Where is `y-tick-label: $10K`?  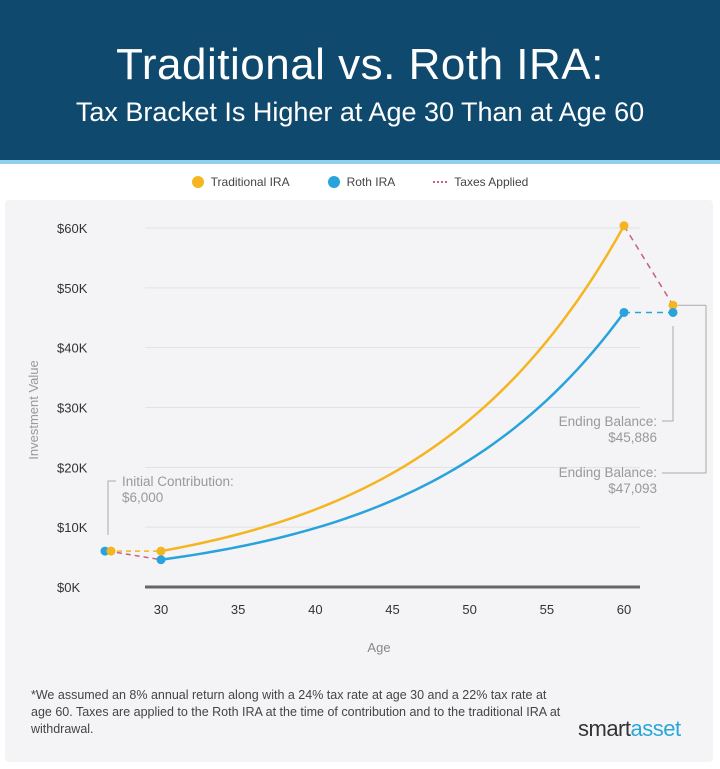 y-tick-label: $10K is located at coordinates (72, 527).